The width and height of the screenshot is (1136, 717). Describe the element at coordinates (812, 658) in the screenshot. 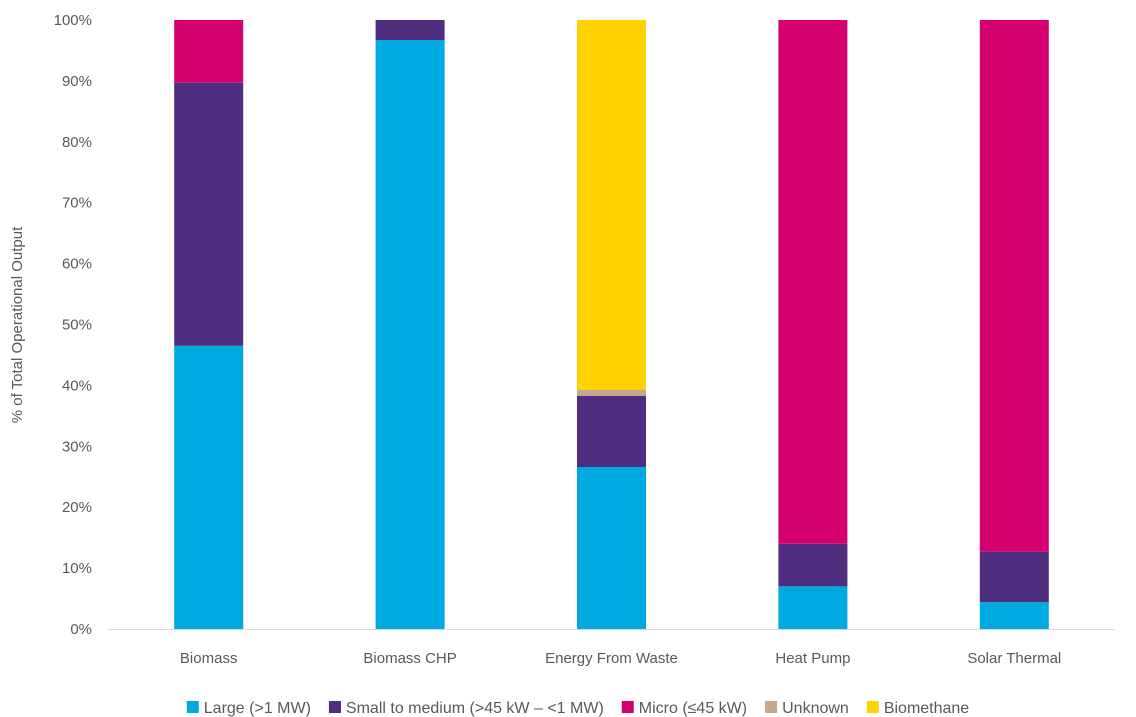

I see `x-category-label: Heat Pump` at that location.